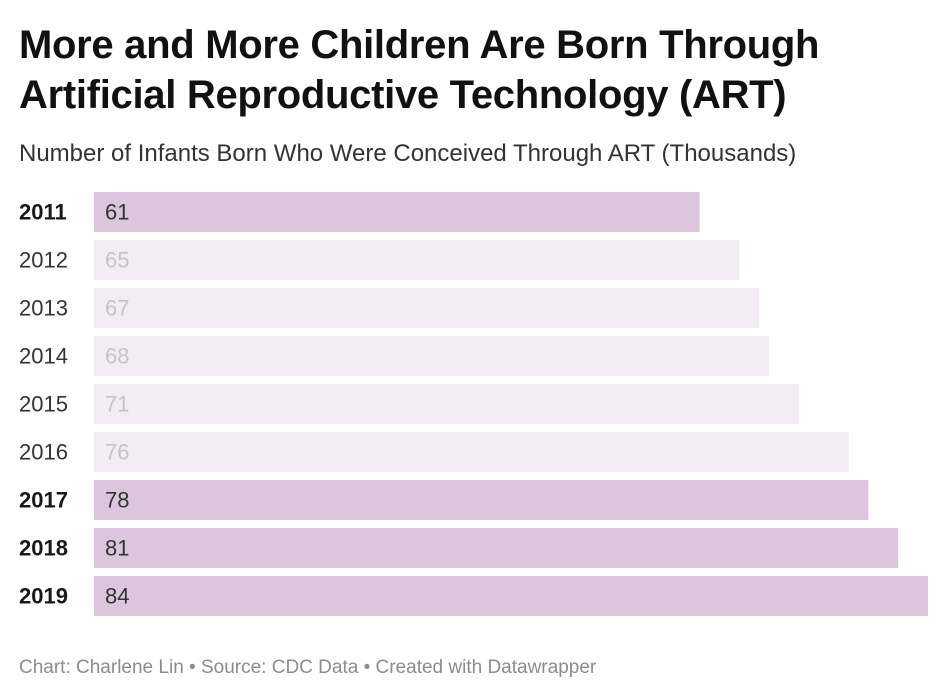 The image size is (948, 700). What do you see at coordinates (43, 452) in the screenshot?
I see `category-label-2016: 2016` at bounding box center [43, 452].